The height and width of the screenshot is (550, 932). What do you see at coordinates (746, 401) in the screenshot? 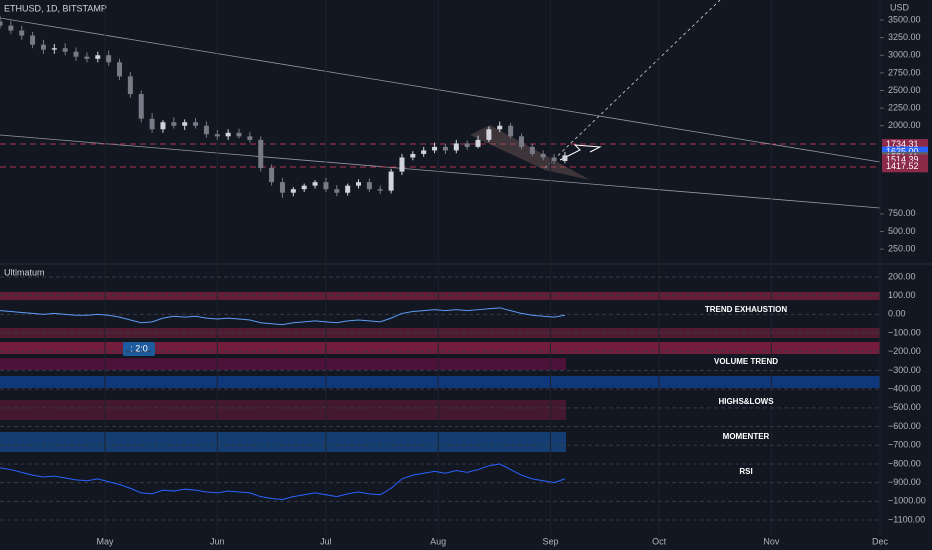
I see `panel-title: HIGHS&LOWS` at bounding box center [746, 401].